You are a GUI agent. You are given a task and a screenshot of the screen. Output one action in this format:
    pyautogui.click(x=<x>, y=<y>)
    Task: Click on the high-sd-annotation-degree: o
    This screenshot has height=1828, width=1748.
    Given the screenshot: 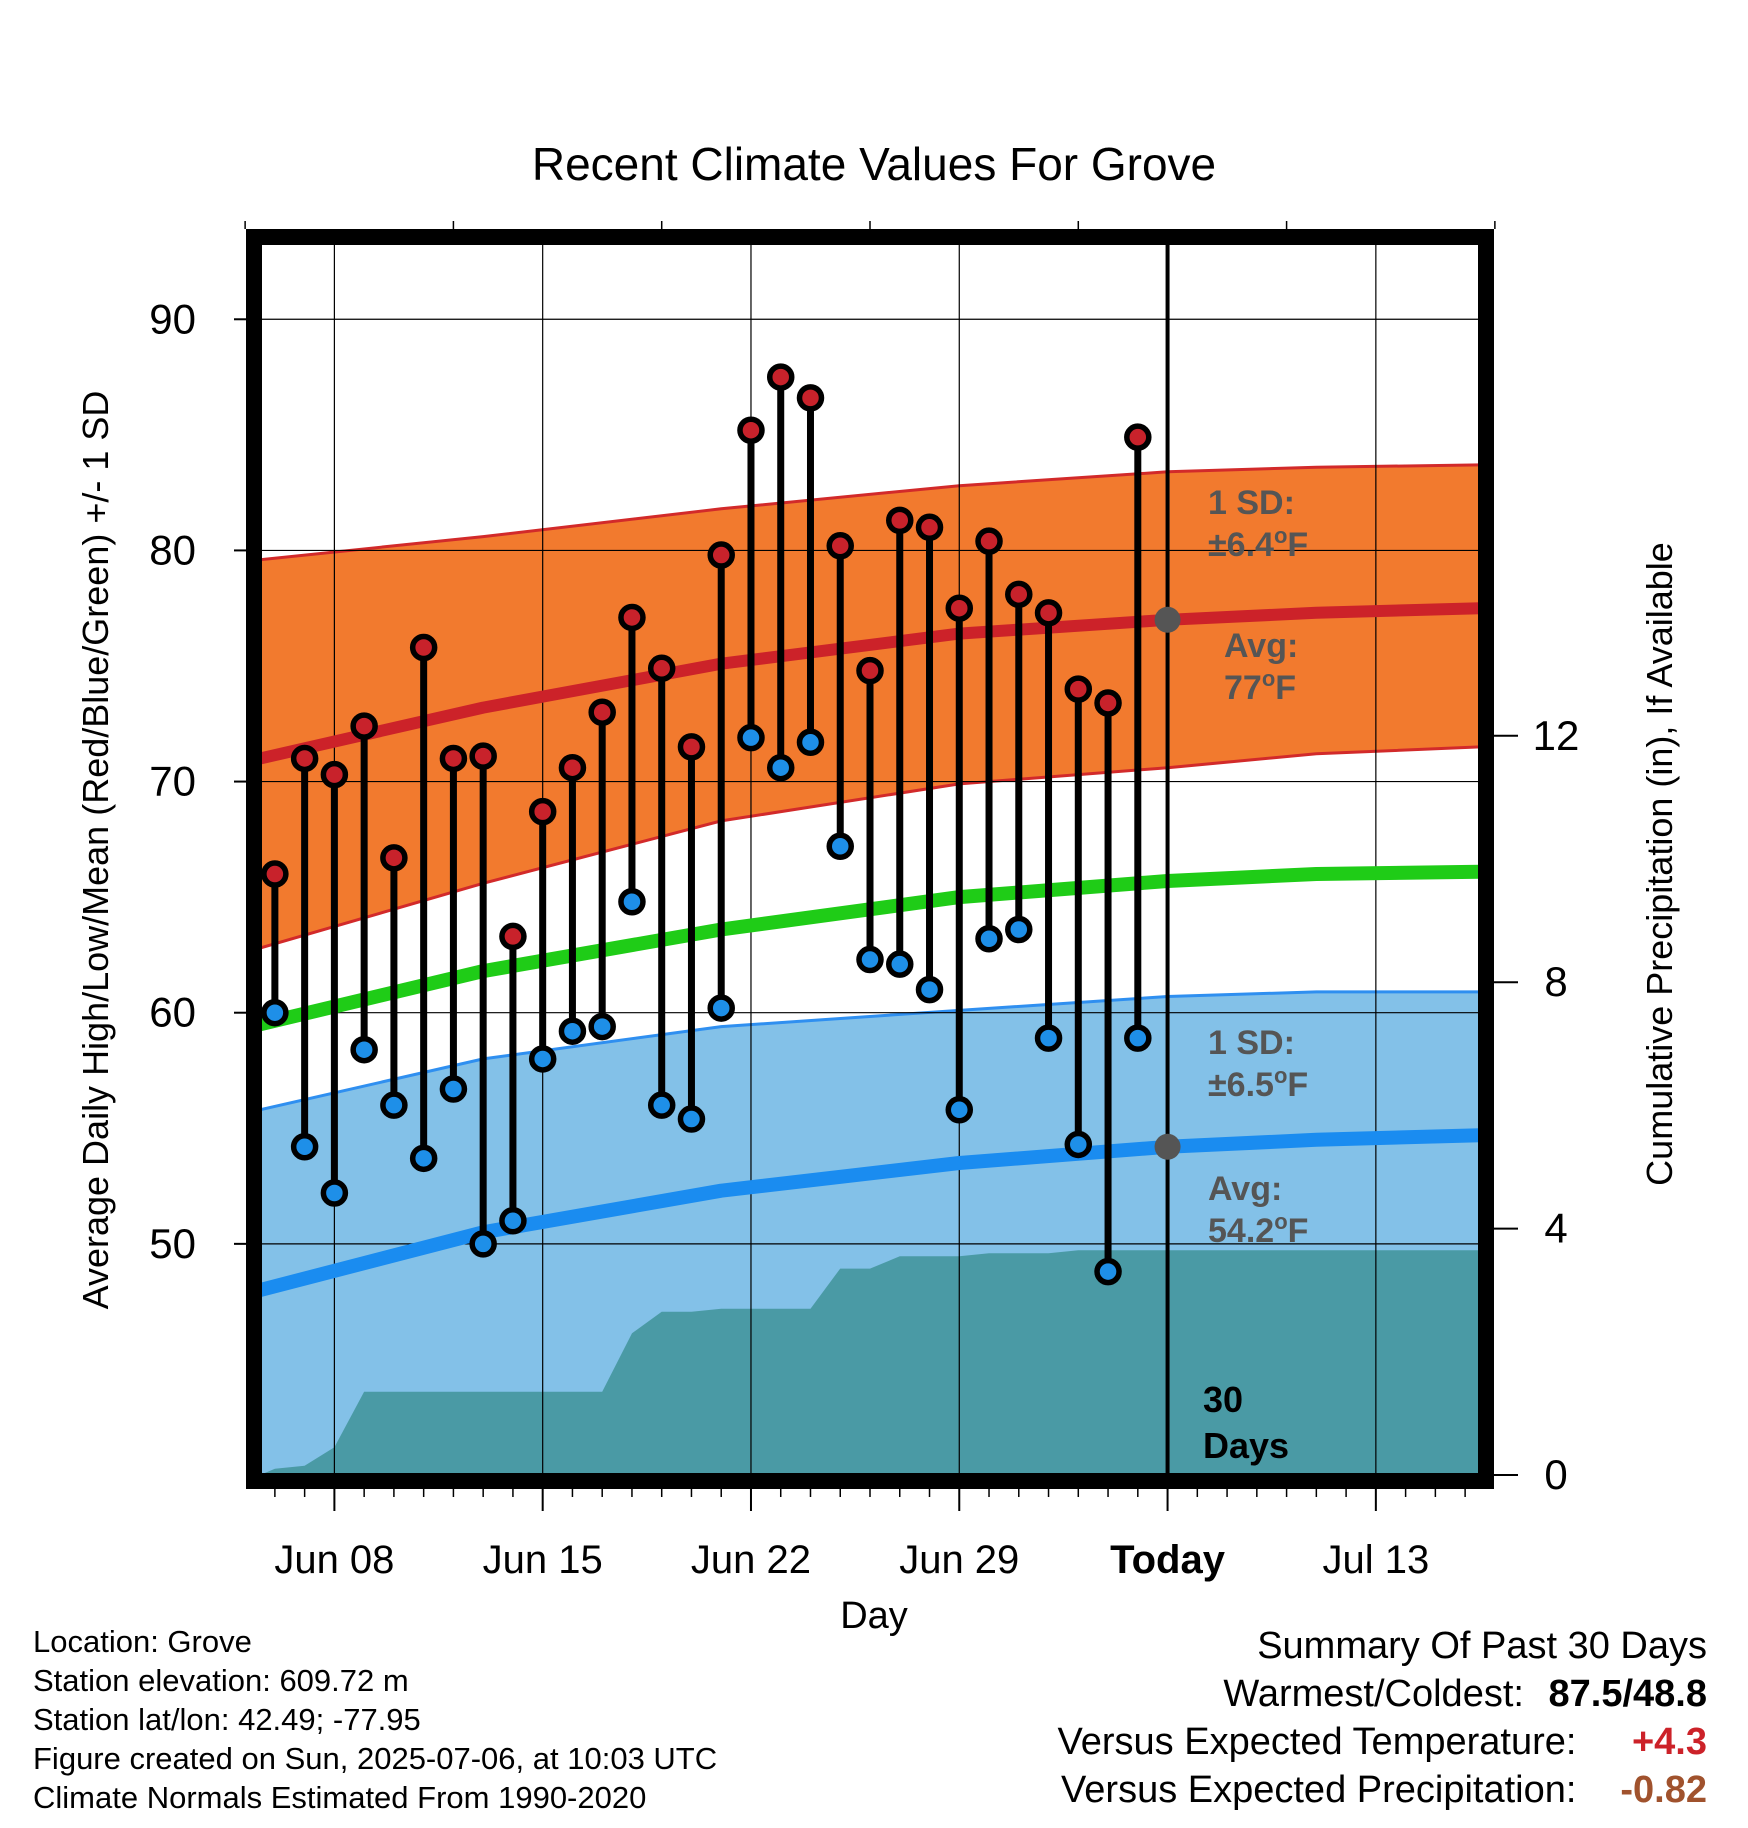 What is the action you would take?
    pyautogui.click(x=1280, y=535)
    